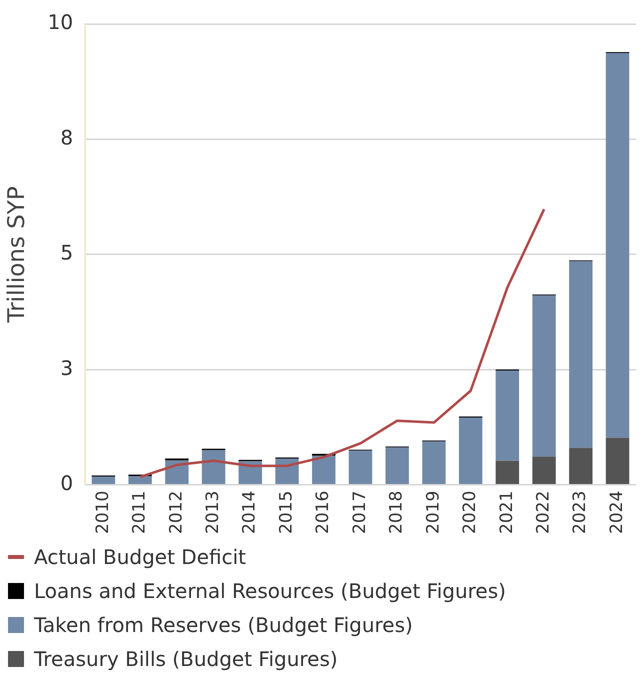  Describe the element at coordinates (17, 255) in the screenshot. I see `y-axis-title: Trillions SYP` at that location.